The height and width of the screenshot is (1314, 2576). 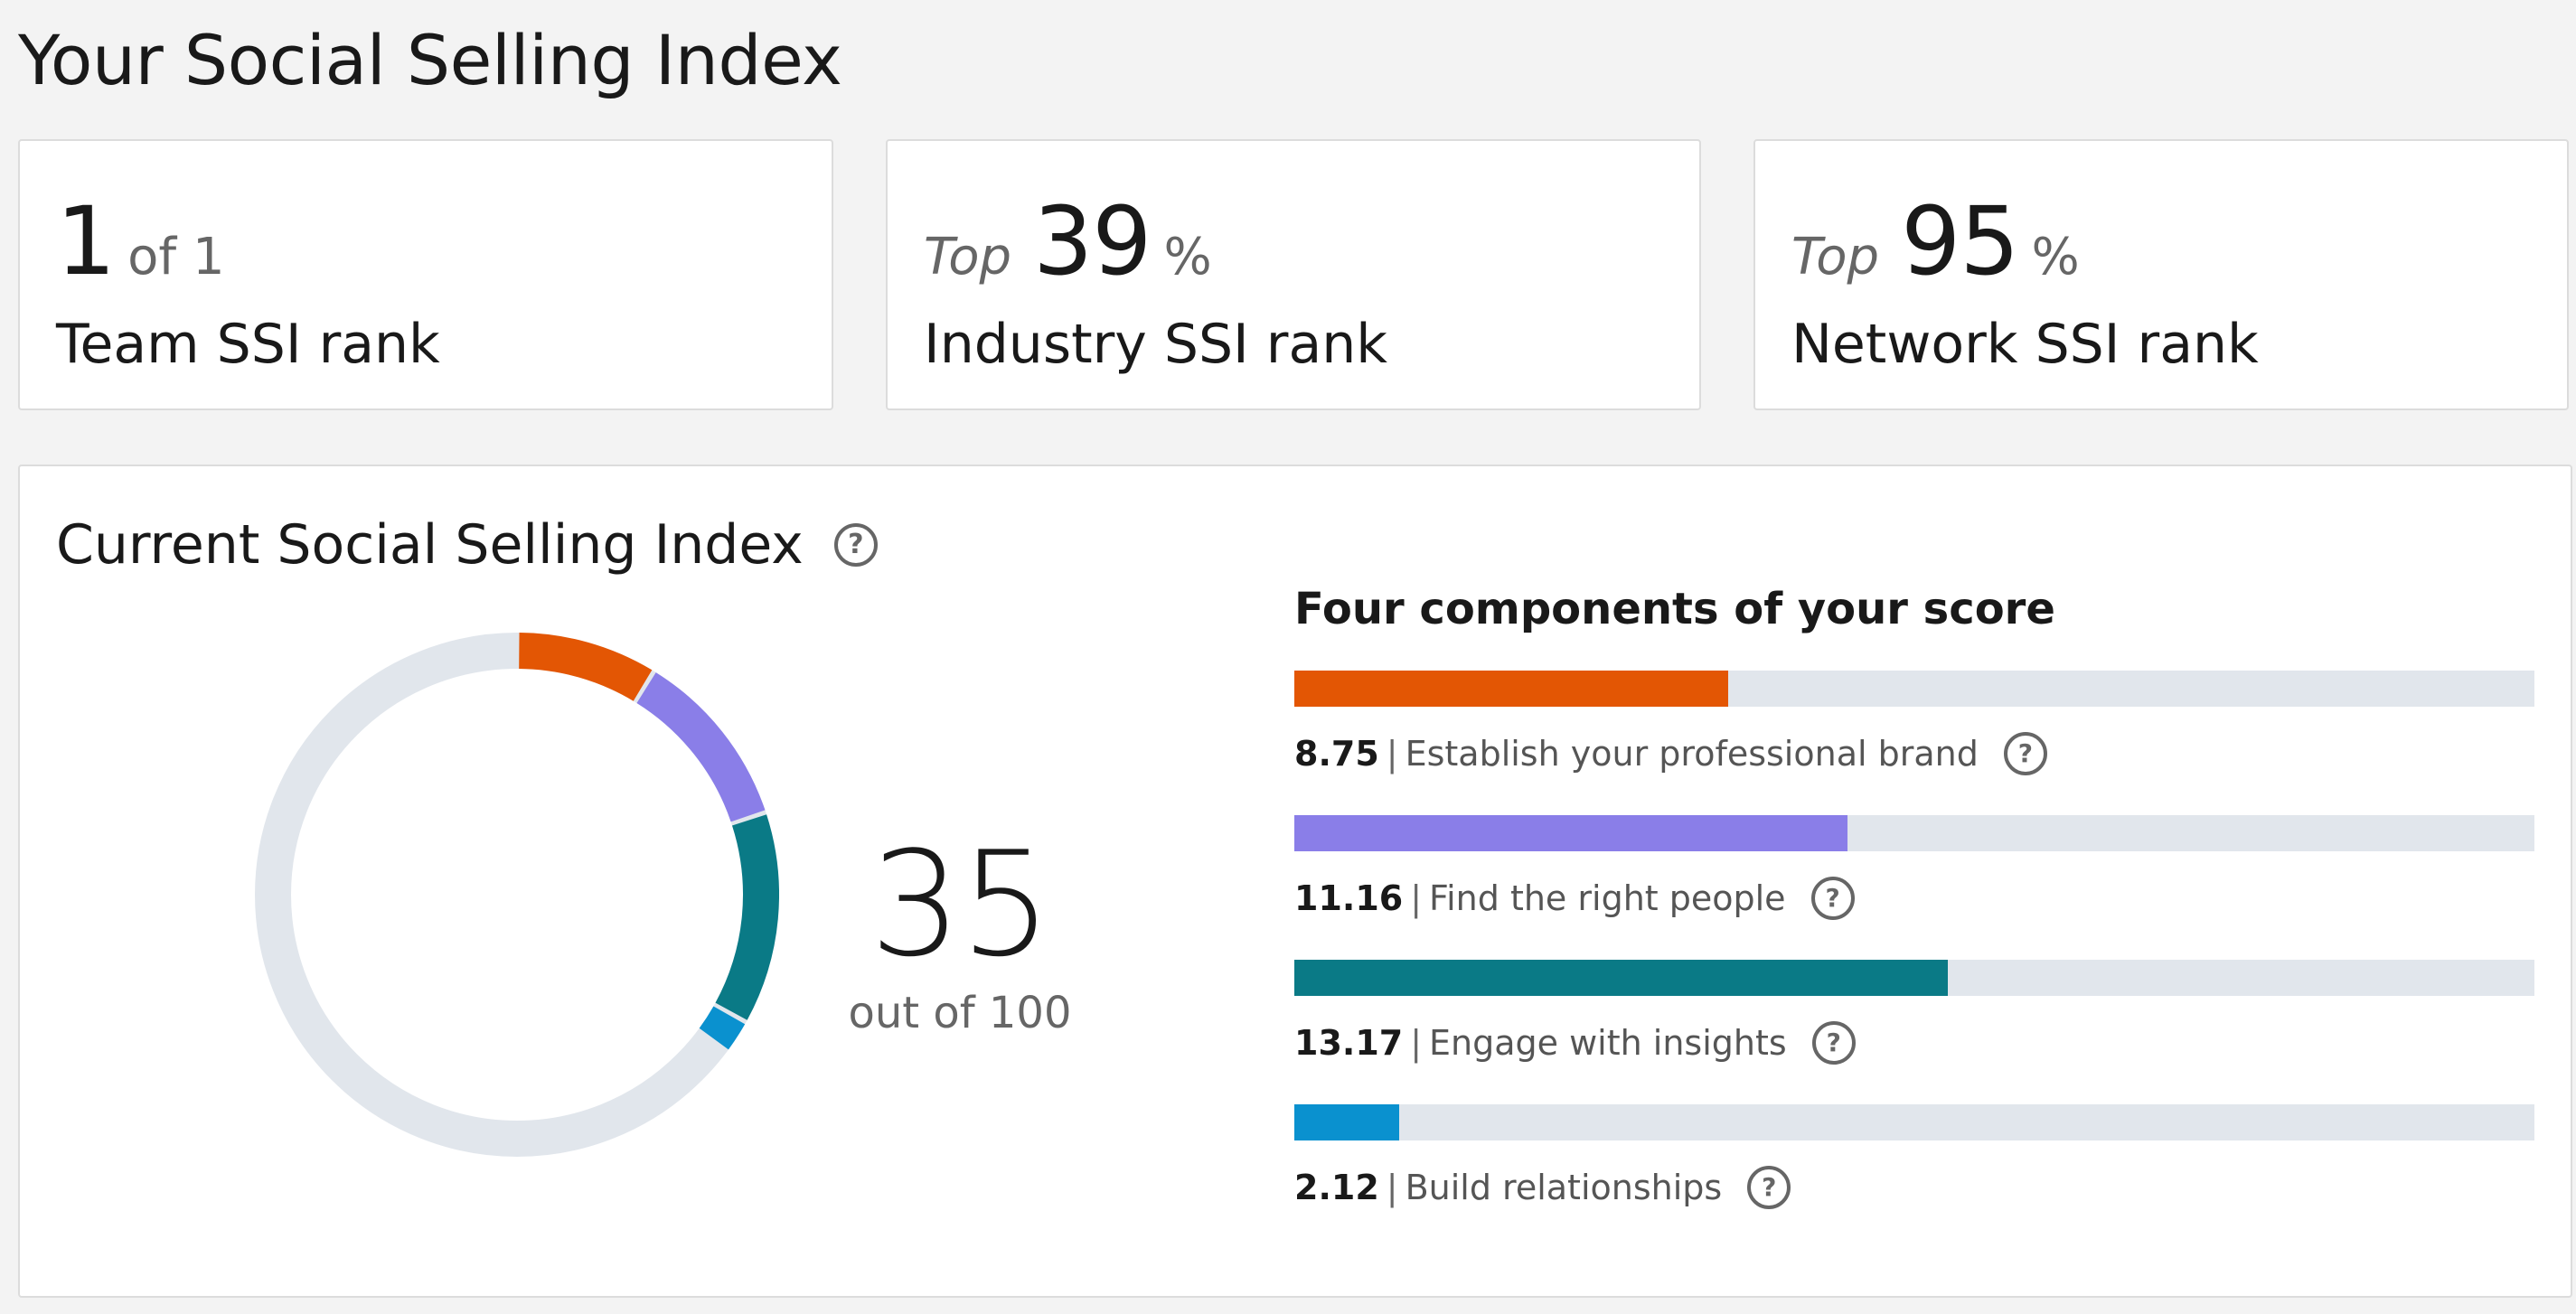 I want to click on current-ssi-title: Current Social Selling Index, so click(x=430, y=545).